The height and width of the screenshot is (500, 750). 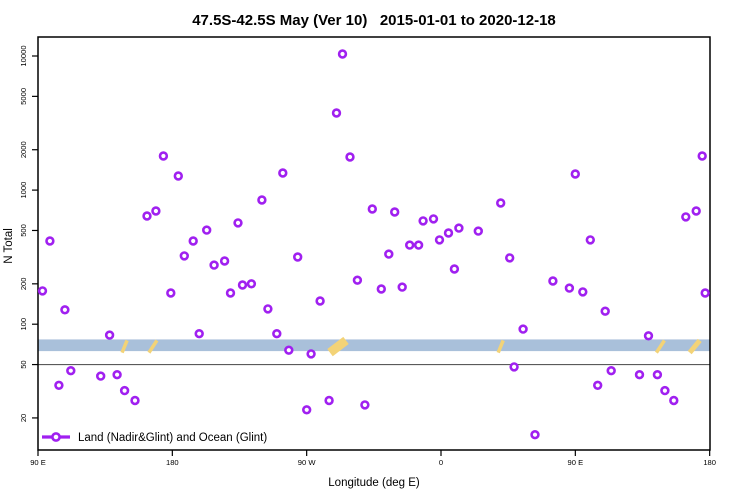 I want to click on band-rect, so click(x=374, y=345).